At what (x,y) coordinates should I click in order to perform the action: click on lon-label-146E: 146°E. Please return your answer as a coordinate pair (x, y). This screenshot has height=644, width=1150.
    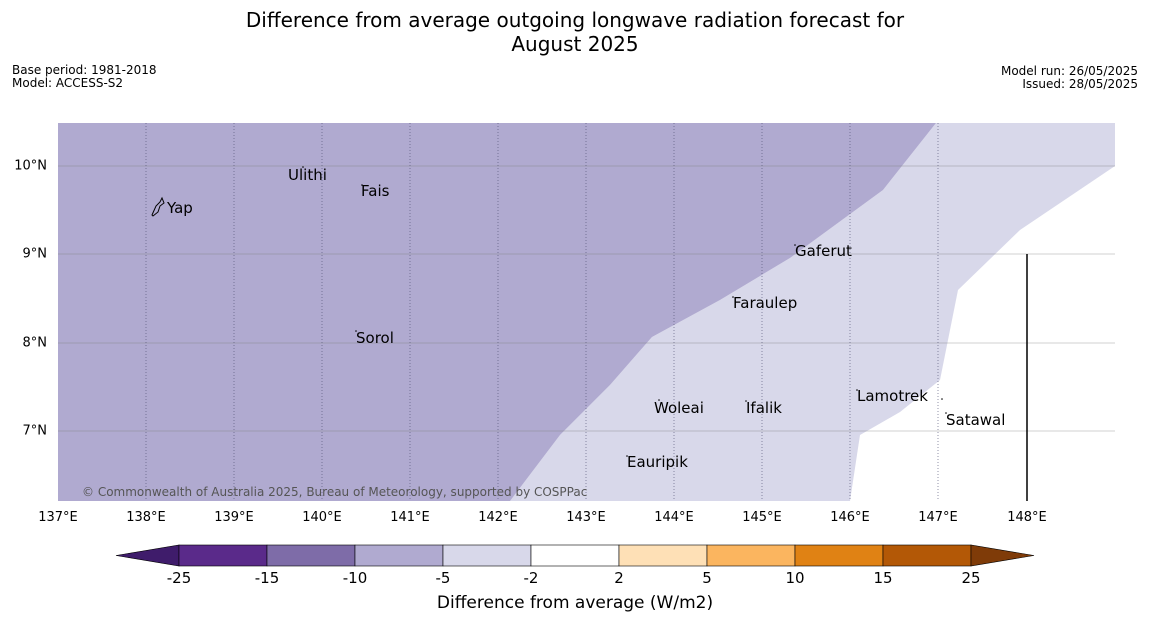
    Looking at the image, I should click on (850, 517).